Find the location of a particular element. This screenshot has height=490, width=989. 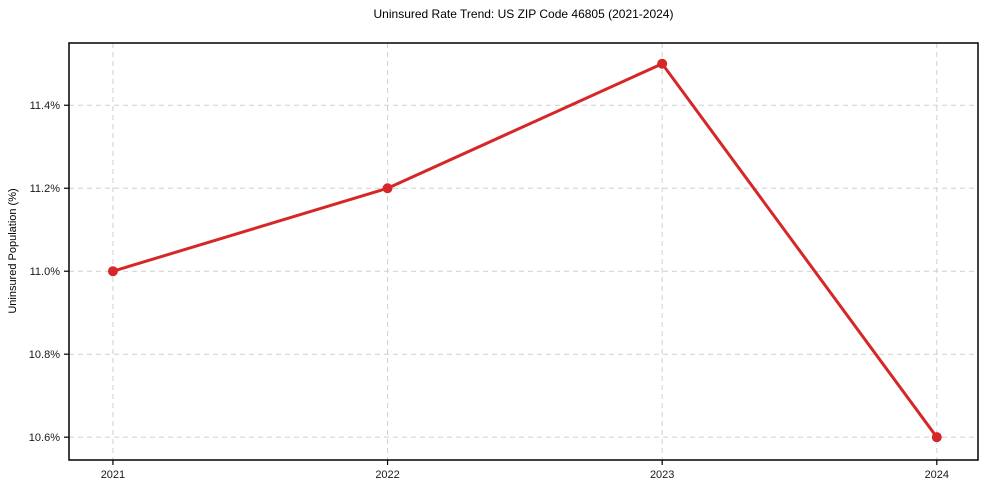

x-tick-label: 2023 is located at coordinates (662, 475).